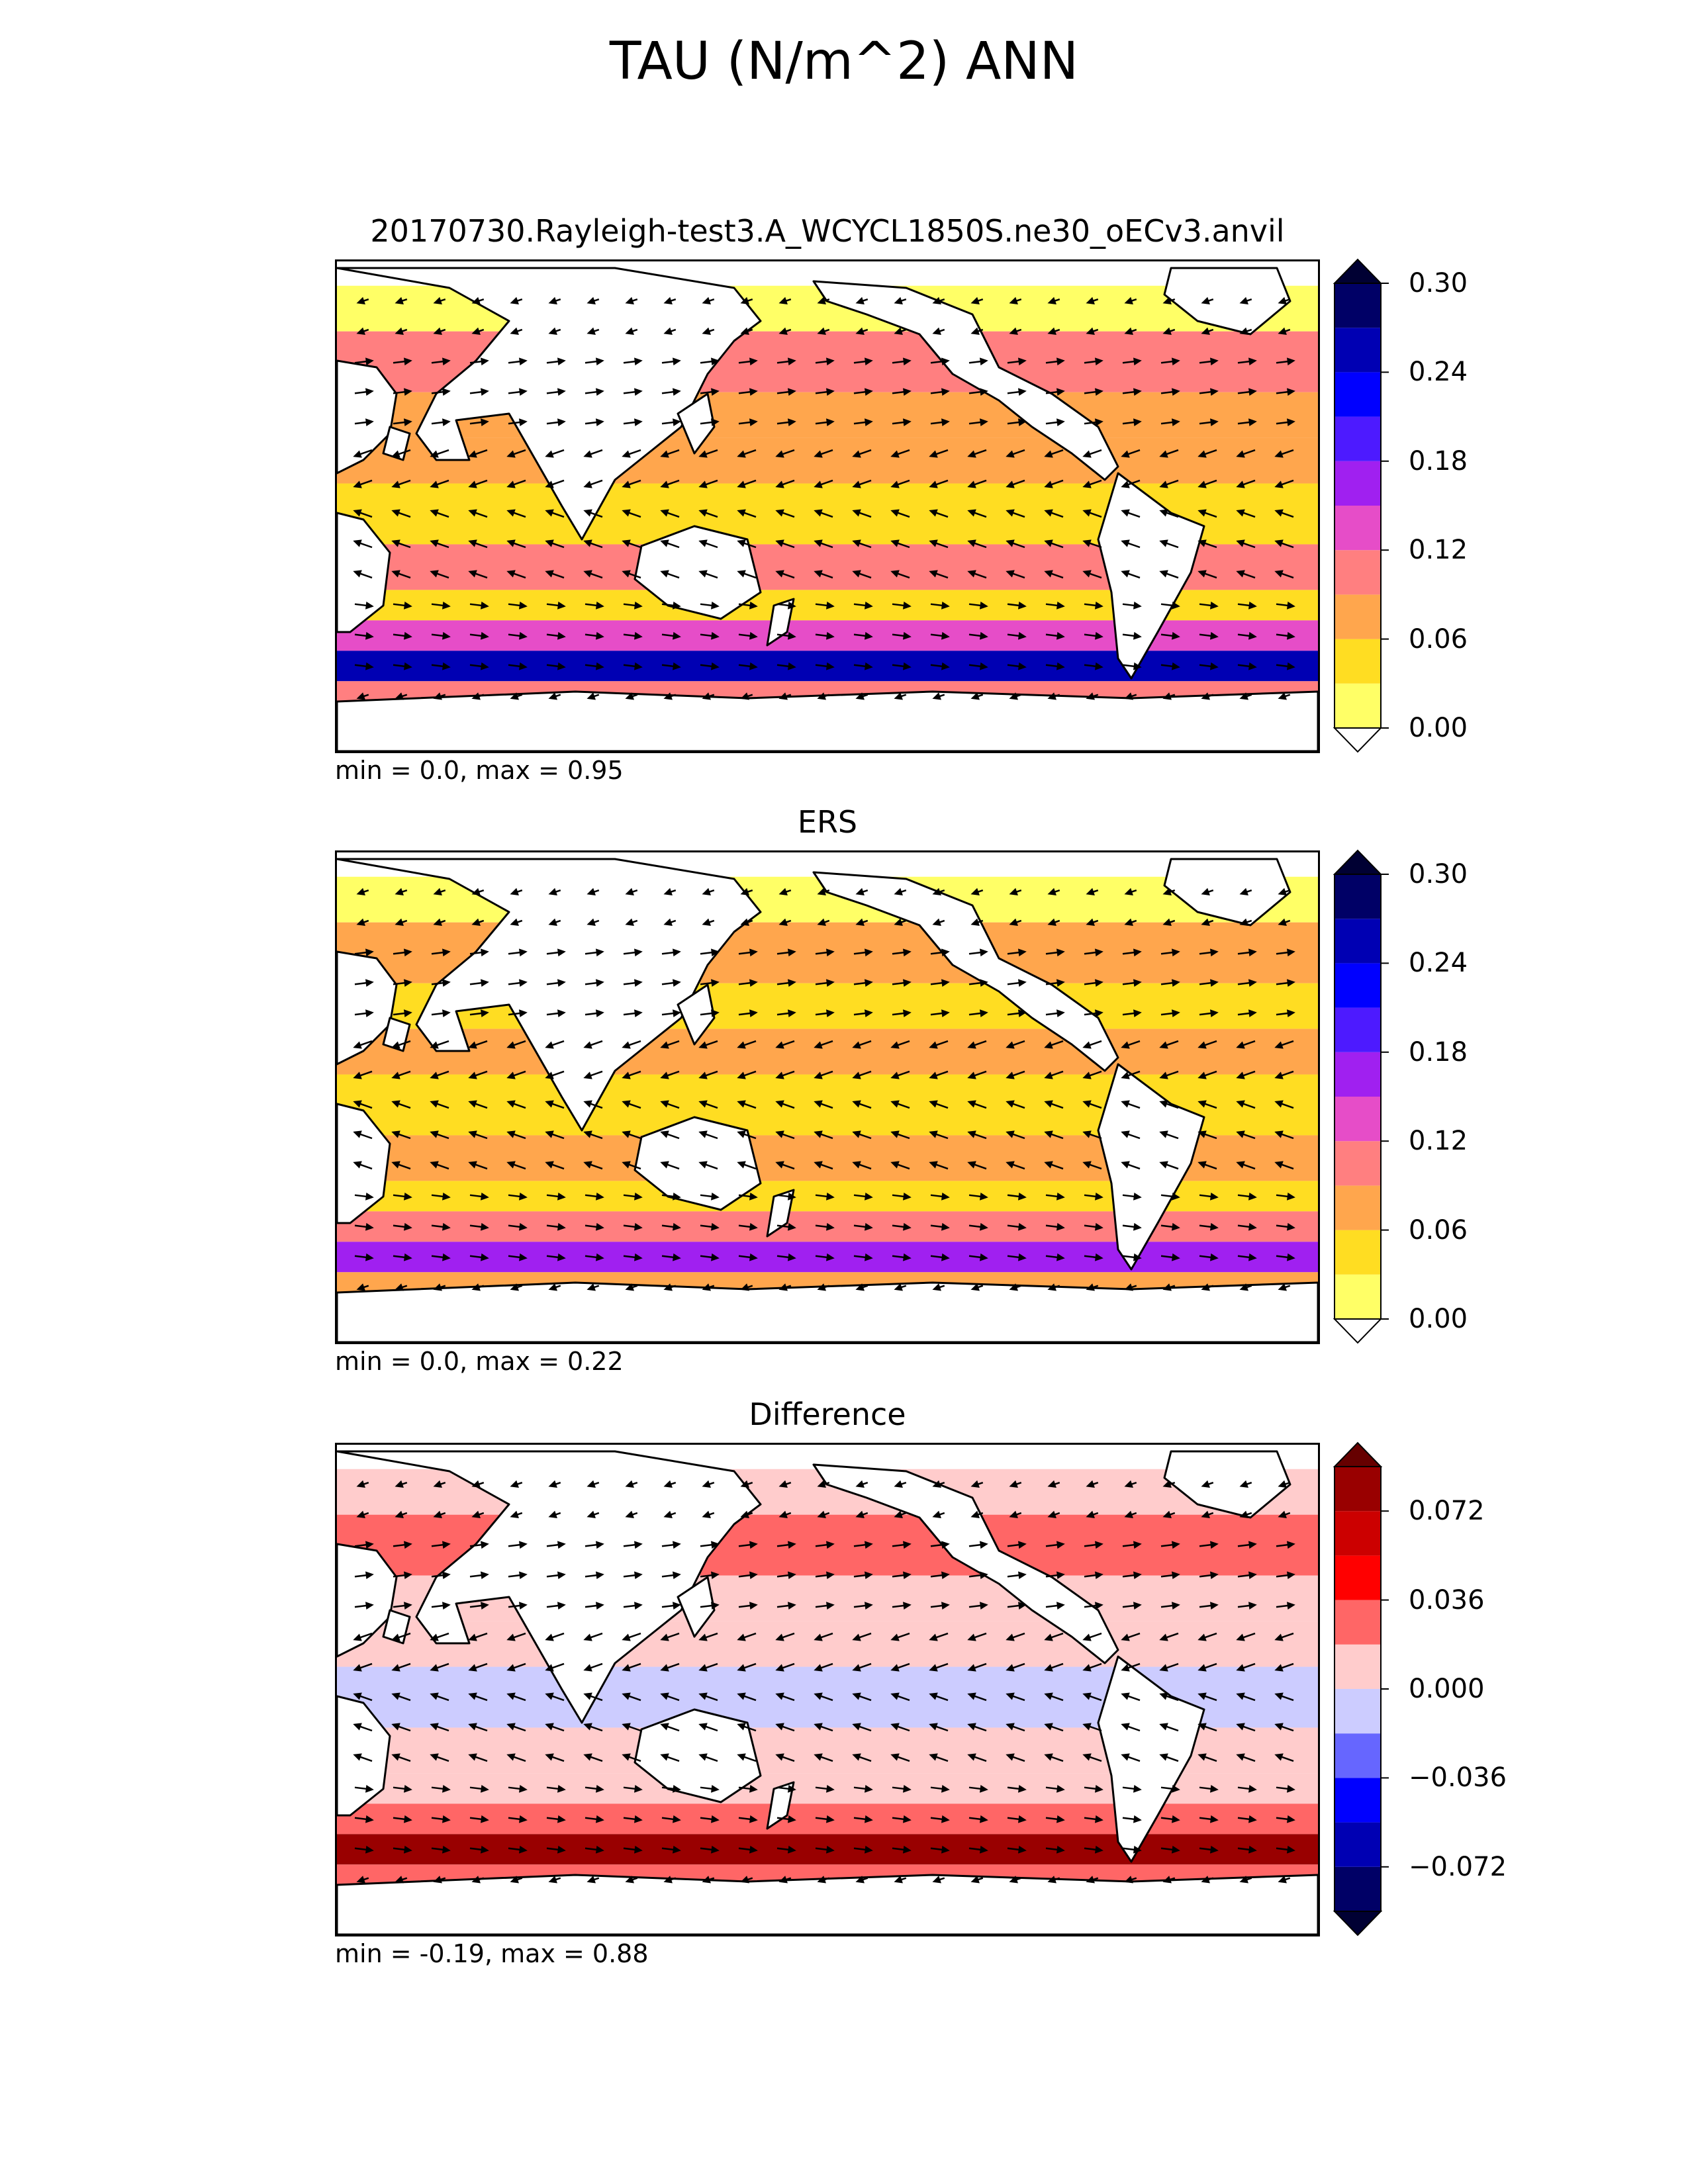  What do you see at coordinates (1361, 506) in the screenshot?
I see `colorbar-svg` at bounding box center [1361, 506].